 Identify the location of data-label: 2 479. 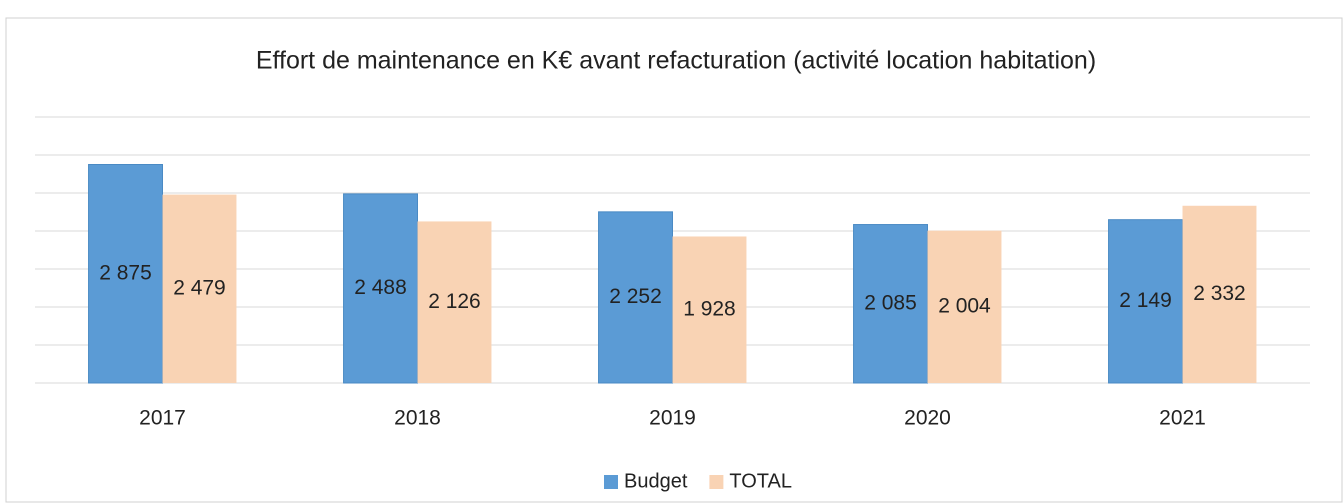
(199, 287).